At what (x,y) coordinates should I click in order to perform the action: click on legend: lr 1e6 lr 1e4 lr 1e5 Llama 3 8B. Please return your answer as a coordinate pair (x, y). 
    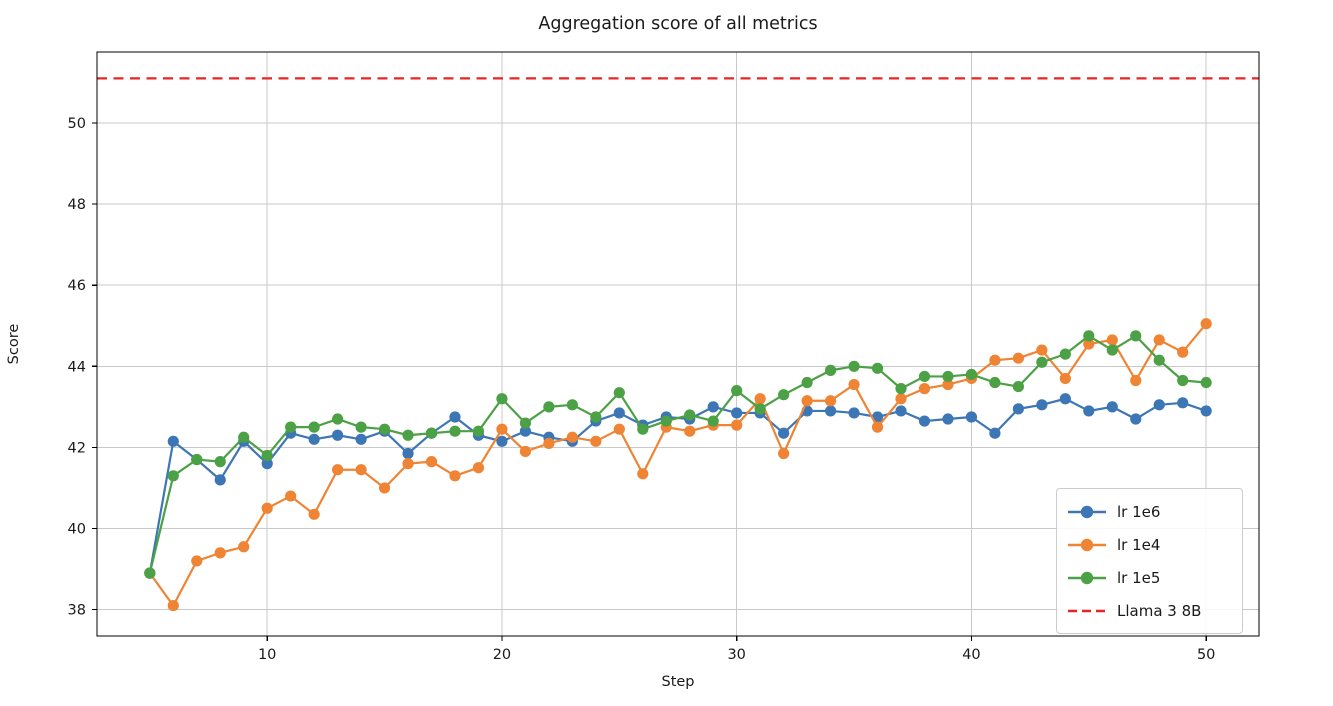
    Looking at the image, I should click on (1149, 561).